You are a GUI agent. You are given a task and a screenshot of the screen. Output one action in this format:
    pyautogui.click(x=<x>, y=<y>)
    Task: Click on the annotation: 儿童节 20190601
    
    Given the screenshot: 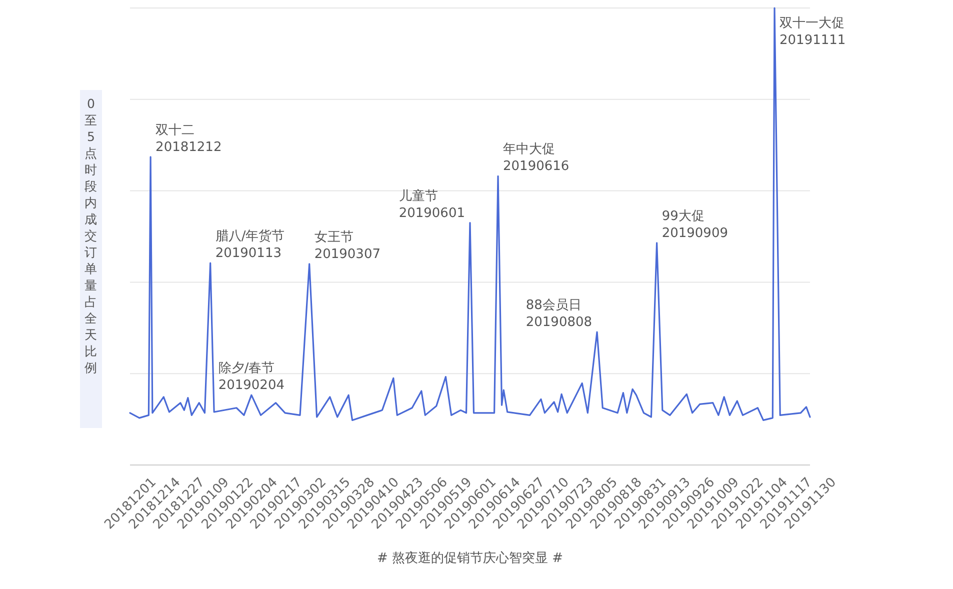 What is the action you would take?
    pyautogui.click(x=431, y=204)
    